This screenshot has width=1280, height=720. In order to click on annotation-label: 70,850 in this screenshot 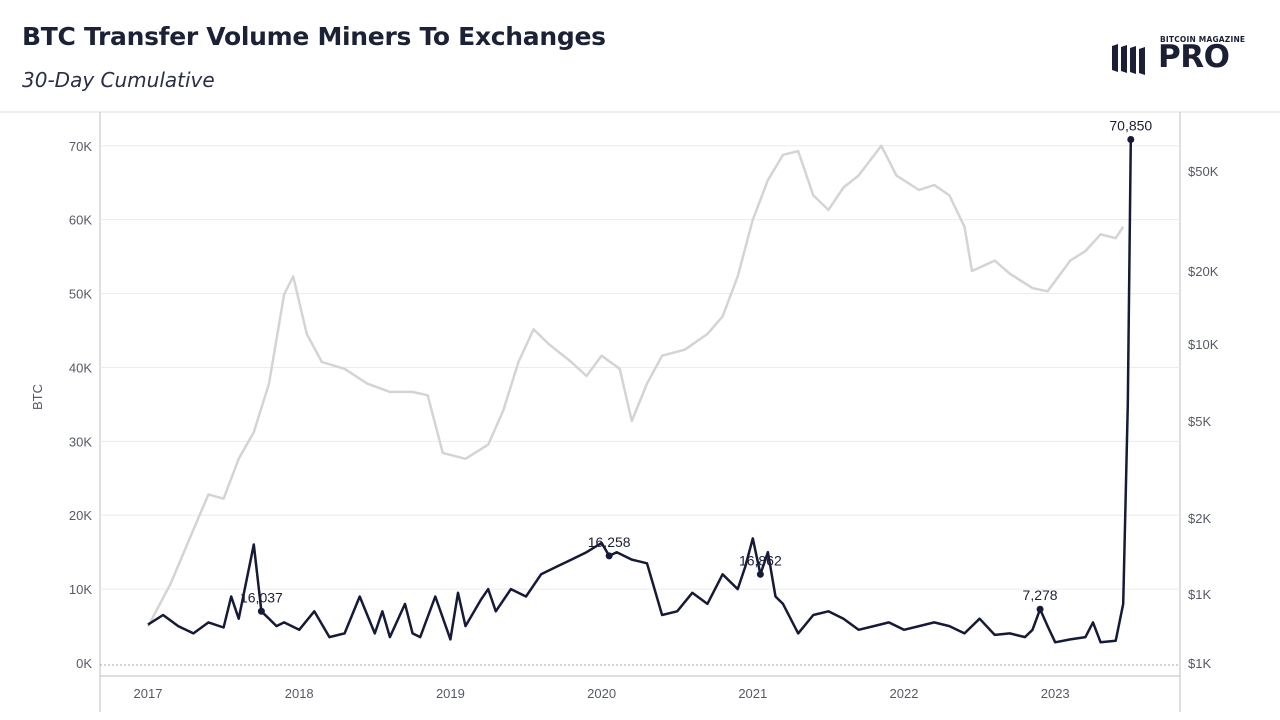, I will do `click(1130, 126)`.